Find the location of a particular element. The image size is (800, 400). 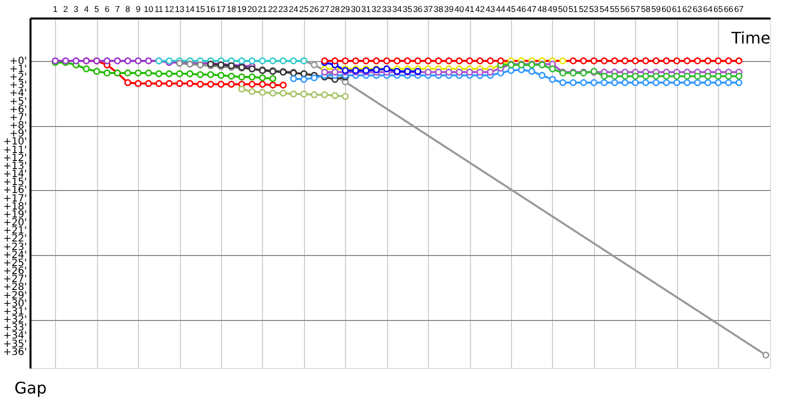

x-tick-label: 34 is located at coordinates (397, 9).